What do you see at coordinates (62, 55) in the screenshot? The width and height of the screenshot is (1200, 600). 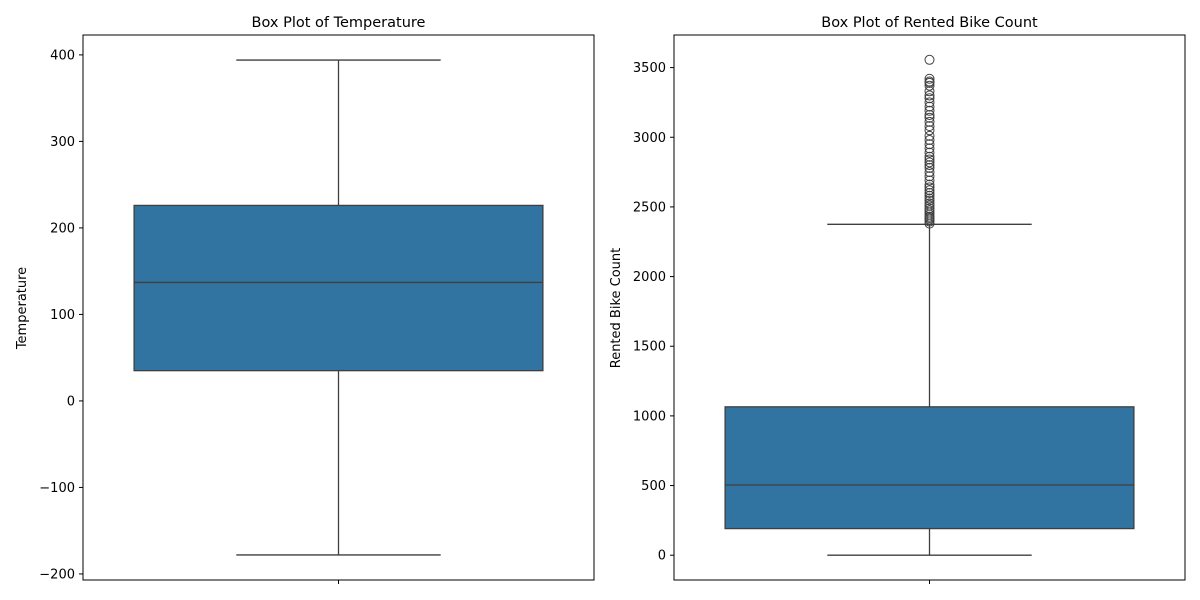 I see `y-tick-label: 400` at bounding box center [62, 55].